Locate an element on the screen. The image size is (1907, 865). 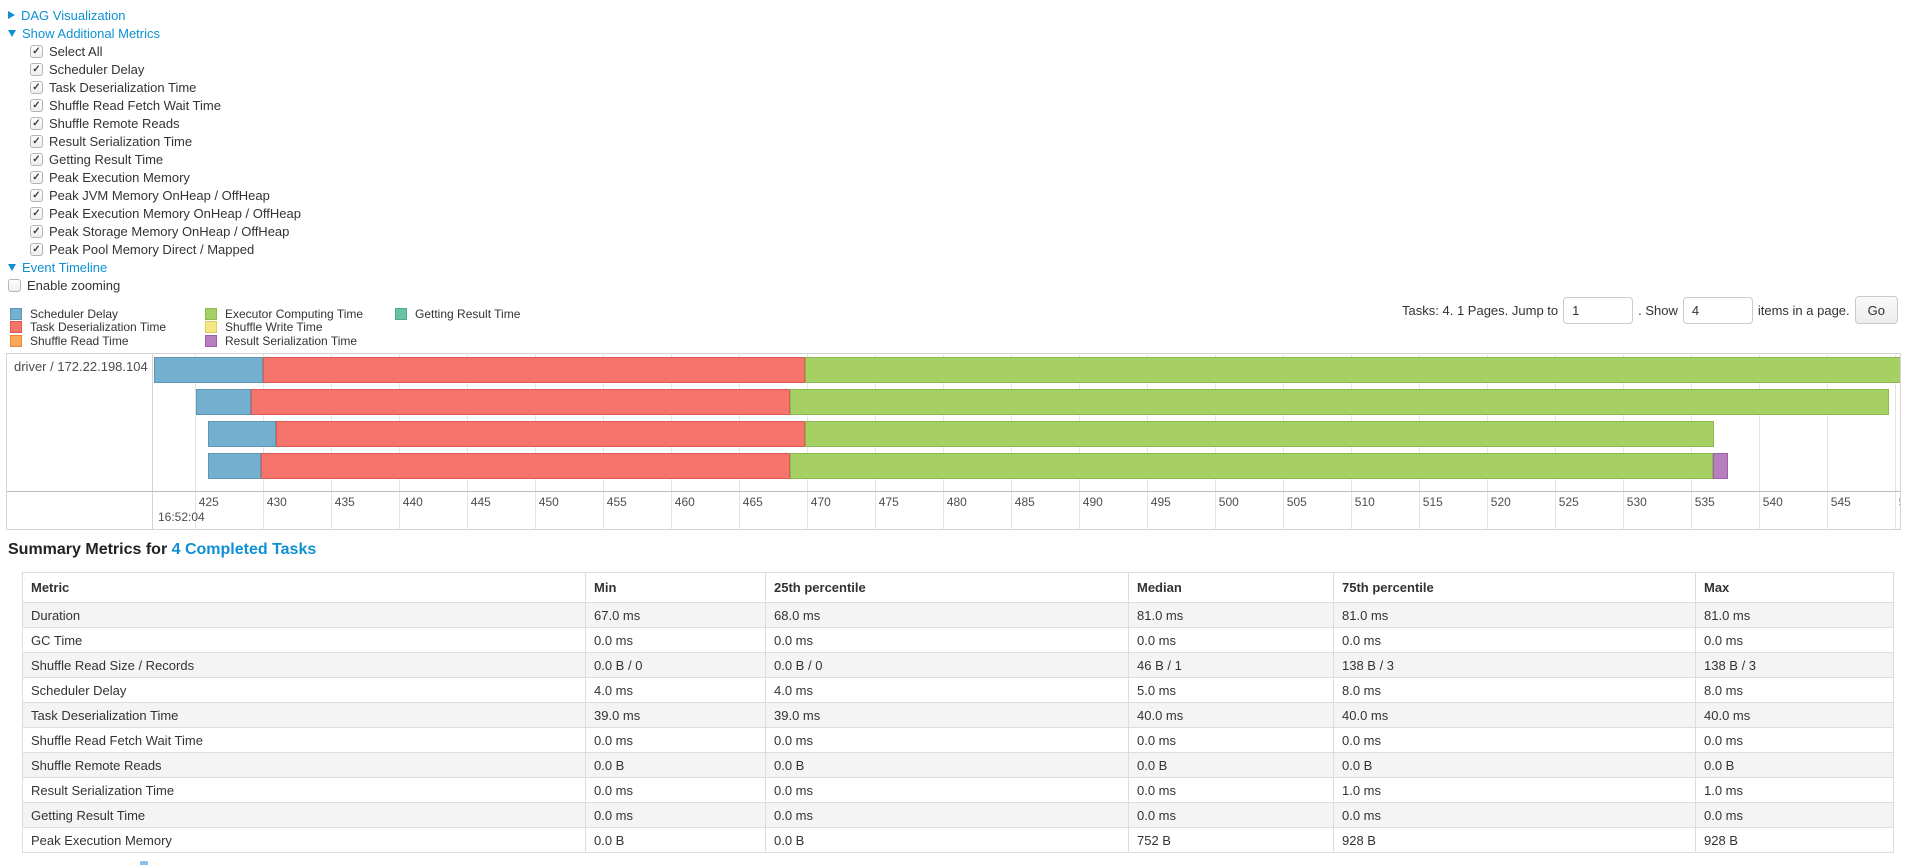
metric-checkbox-row: ✓ Result Serialization Time is located at coordinates (165, 141).